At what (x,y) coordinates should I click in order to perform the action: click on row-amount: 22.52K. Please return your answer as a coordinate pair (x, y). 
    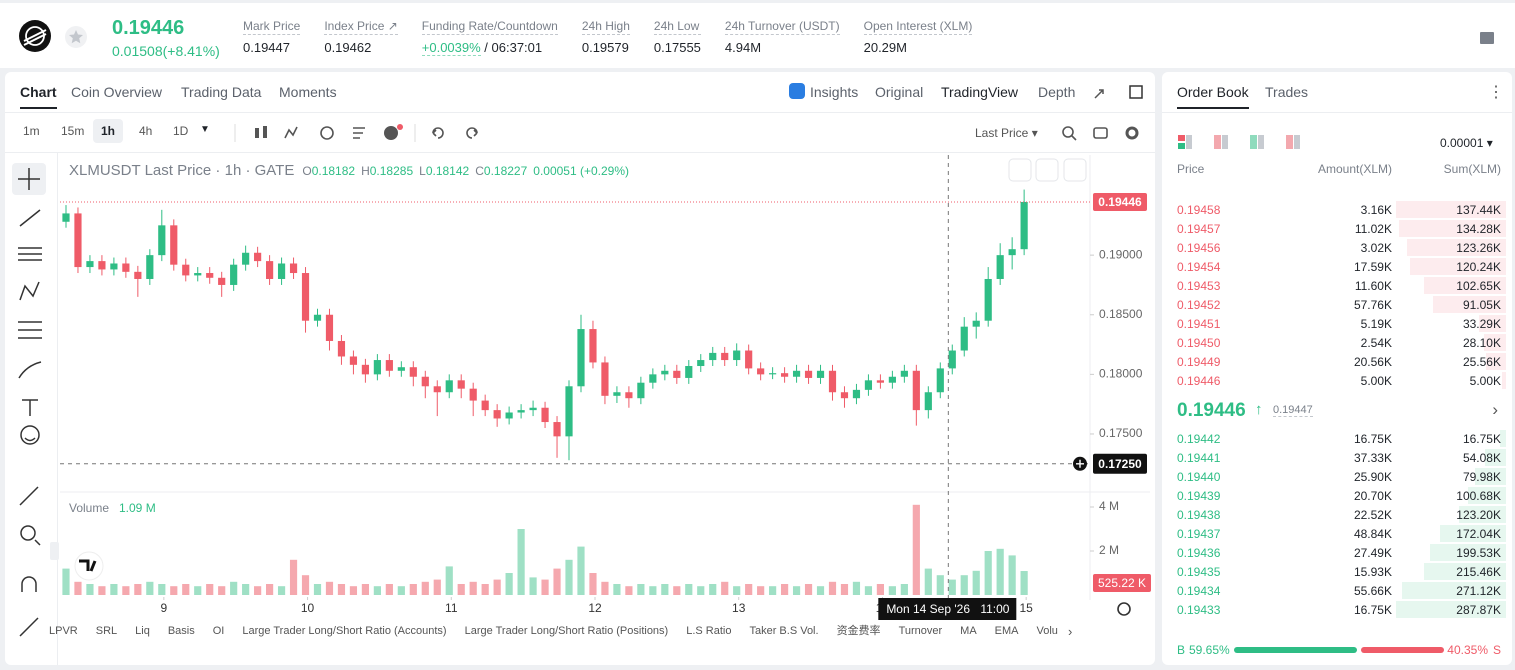
    Looking at the image, I should click on (1372, 515).